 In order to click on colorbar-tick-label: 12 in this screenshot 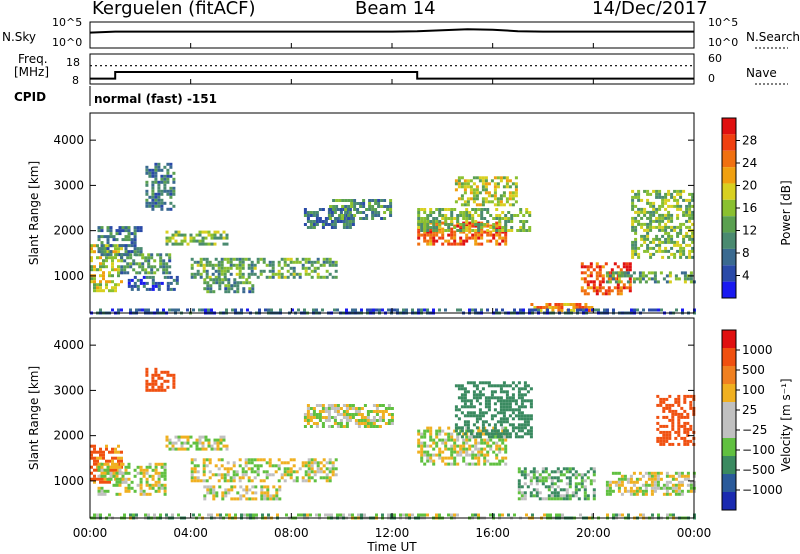, I will do `click(749, 231)`.